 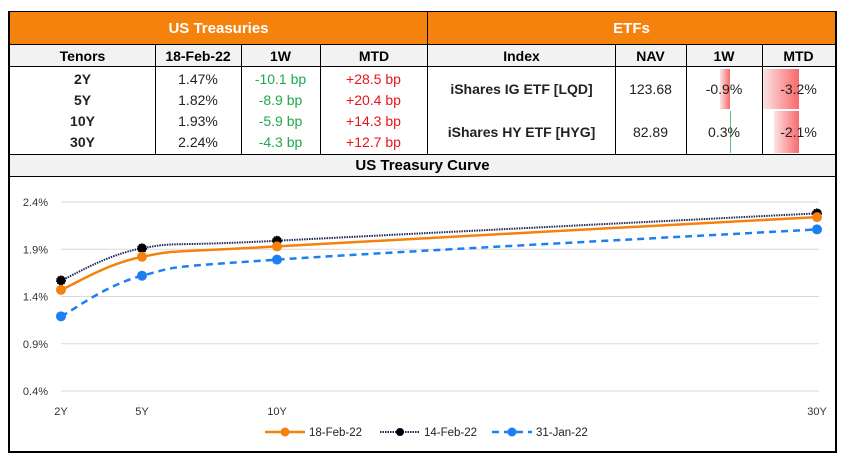 What do you see at coordinates (817, 412) in the screenshot?
I see `x-tick-label: 30Y` at bounding box center [817, 412].